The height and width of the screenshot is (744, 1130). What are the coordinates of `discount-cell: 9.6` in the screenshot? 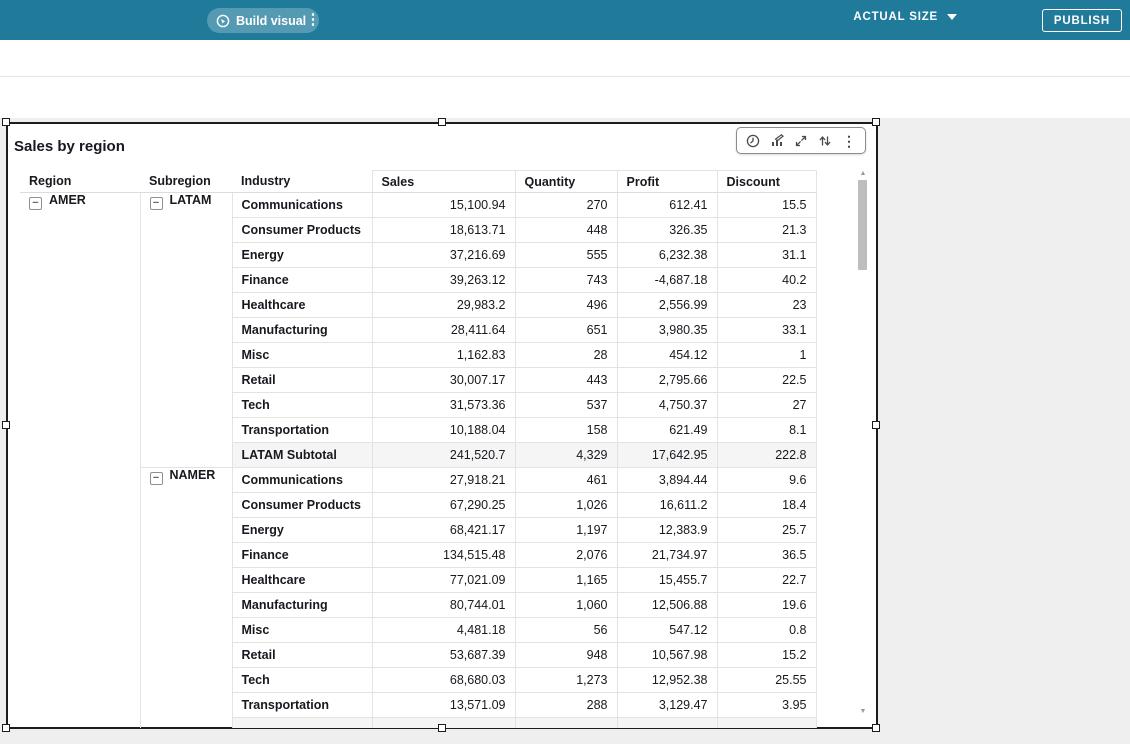 It's located at (767, 480).